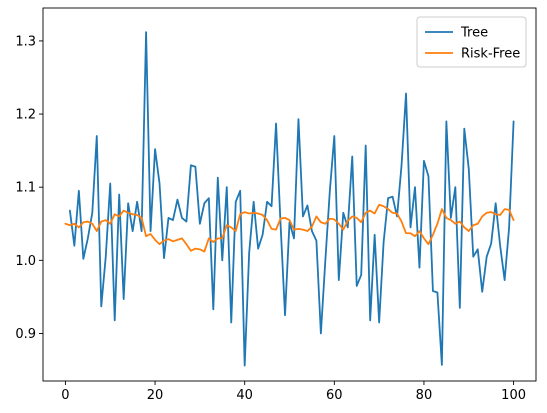  I want to click on y-axis: 0.9 1.0 1.1 1.2 1.3, so click(29, 188).